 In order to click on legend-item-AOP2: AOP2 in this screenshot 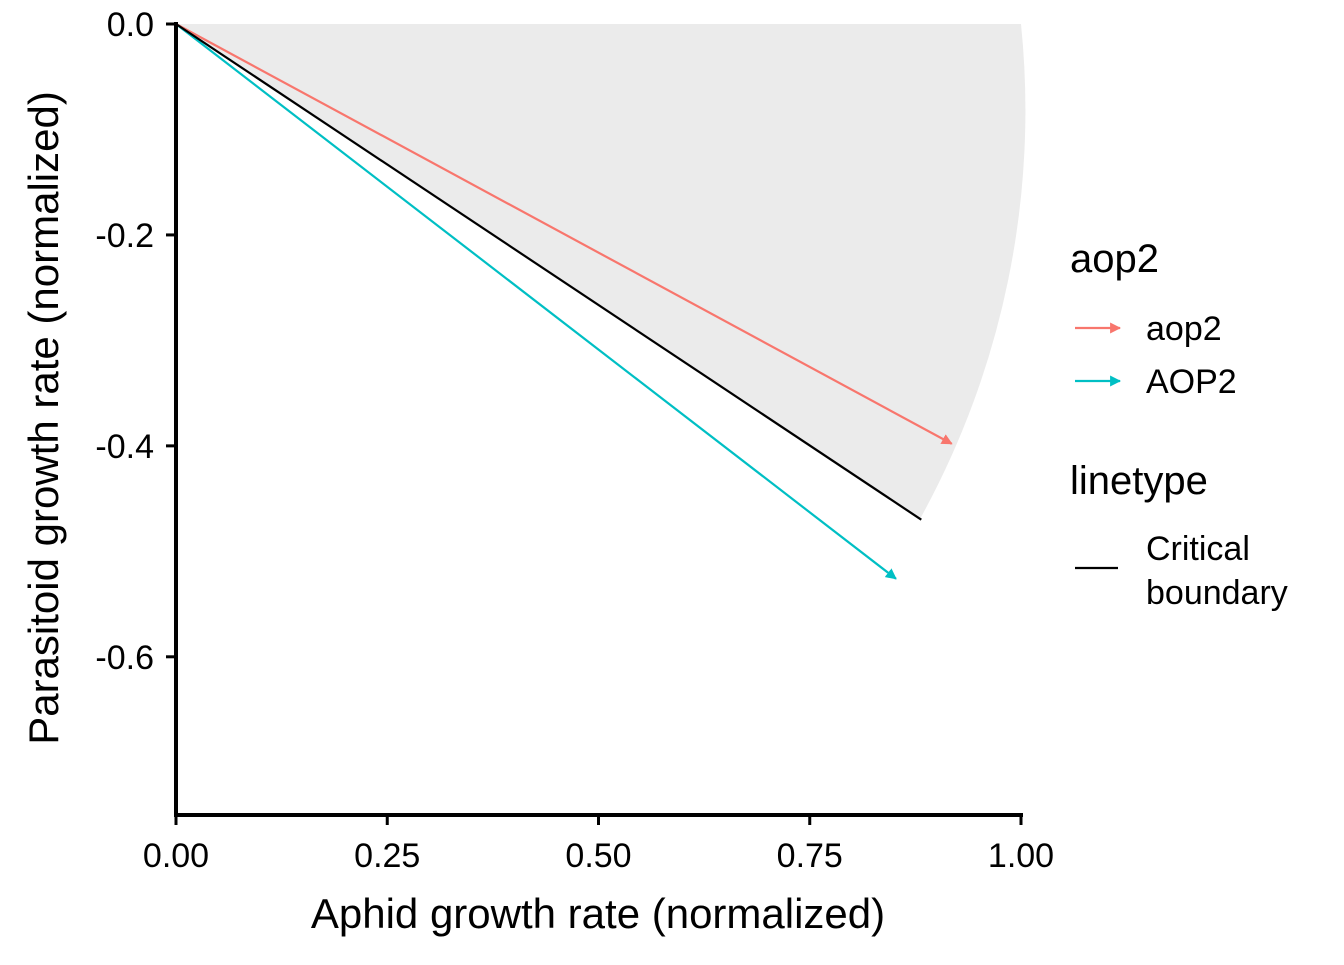, I will do `click(1156, 382)`.